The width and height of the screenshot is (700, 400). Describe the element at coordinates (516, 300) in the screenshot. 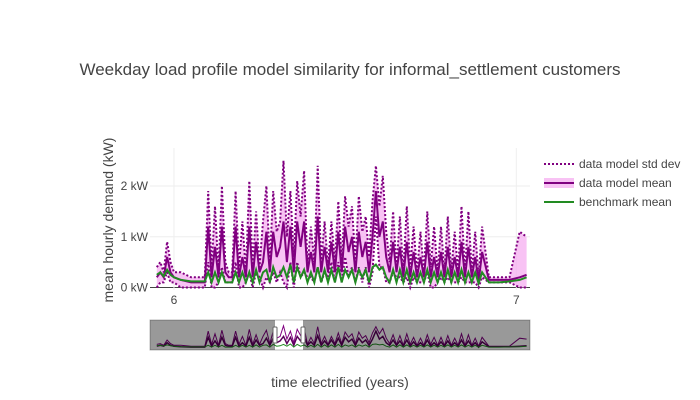

I see `x-tick-label: 7` at that location.